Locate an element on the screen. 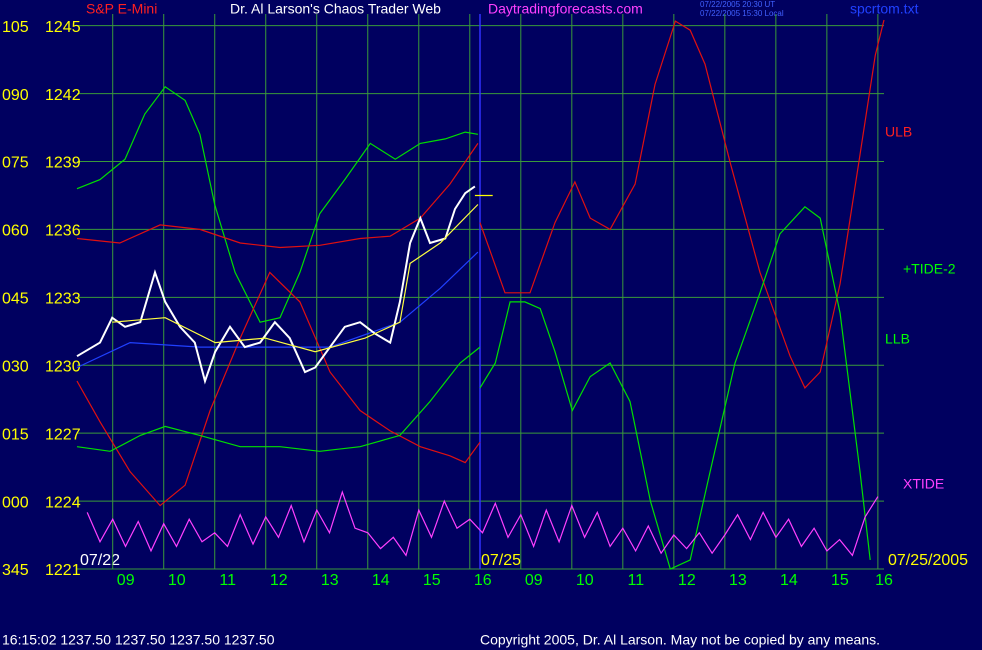 The image size is (982, 650). date-label: 07/22 is located at coordinates (100, 560).